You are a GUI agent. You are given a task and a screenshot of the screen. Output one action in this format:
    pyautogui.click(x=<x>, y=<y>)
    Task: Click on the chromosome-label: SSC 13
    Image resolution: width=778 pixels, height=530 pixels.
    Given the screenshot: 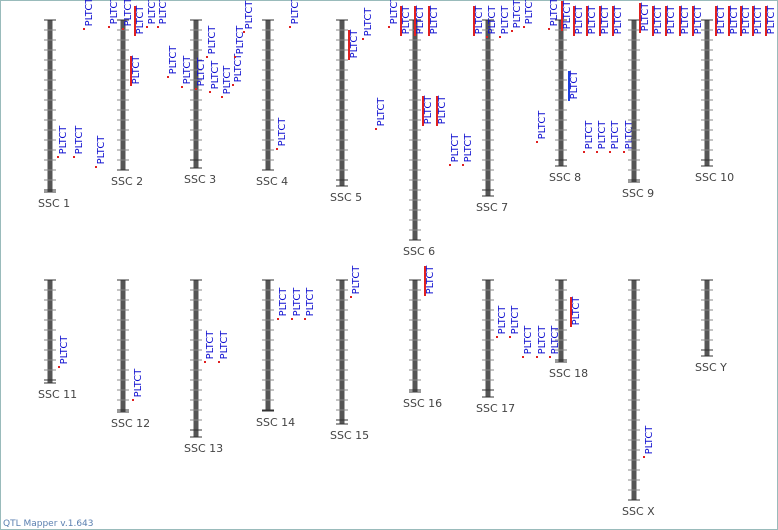 What is the action you would take?
    pyautogui.click(x=203, y=448)
    